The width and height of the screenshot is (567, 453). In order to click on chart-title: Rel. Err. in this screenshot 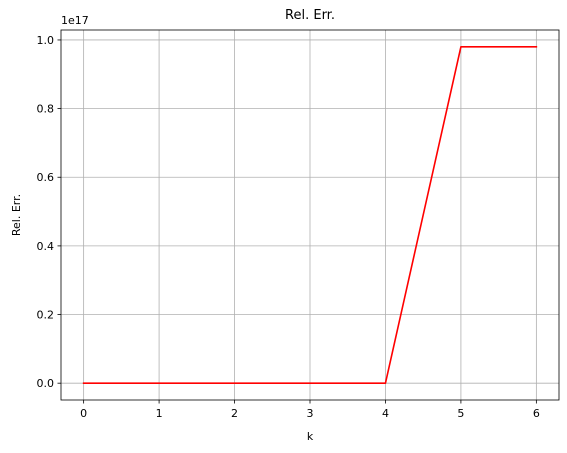, I will do `click(310, 15)`.